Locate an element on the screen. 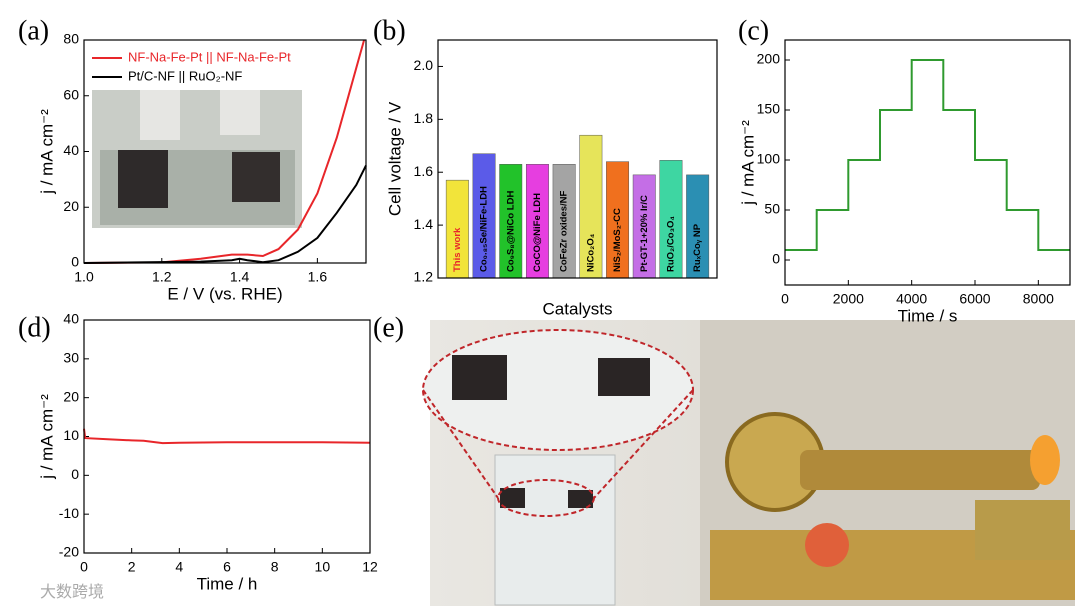  inset-photo is located at coordinates (197, 159).